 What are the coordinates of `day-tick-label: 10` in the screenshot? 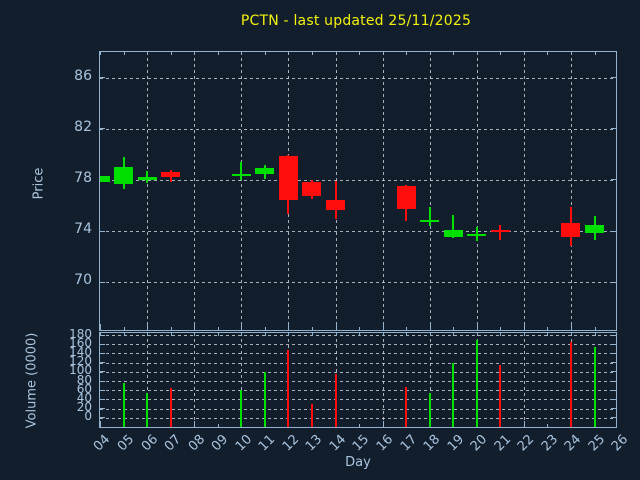 It's located at (243, 443).